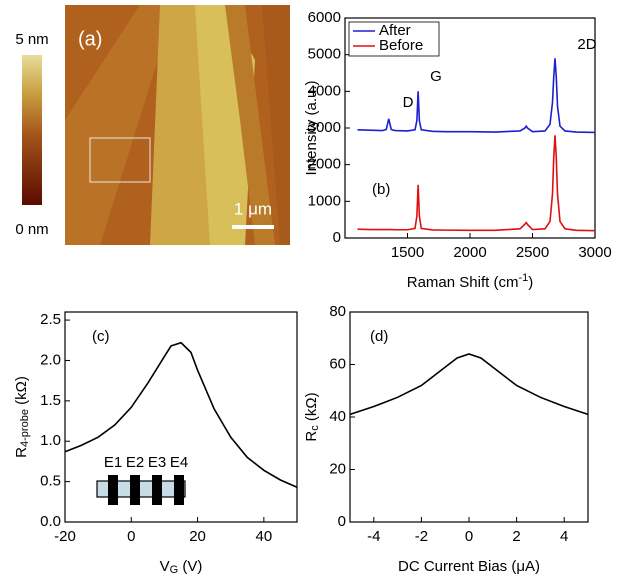  I want to click on y-tick-label: 20, so click(337, 468).